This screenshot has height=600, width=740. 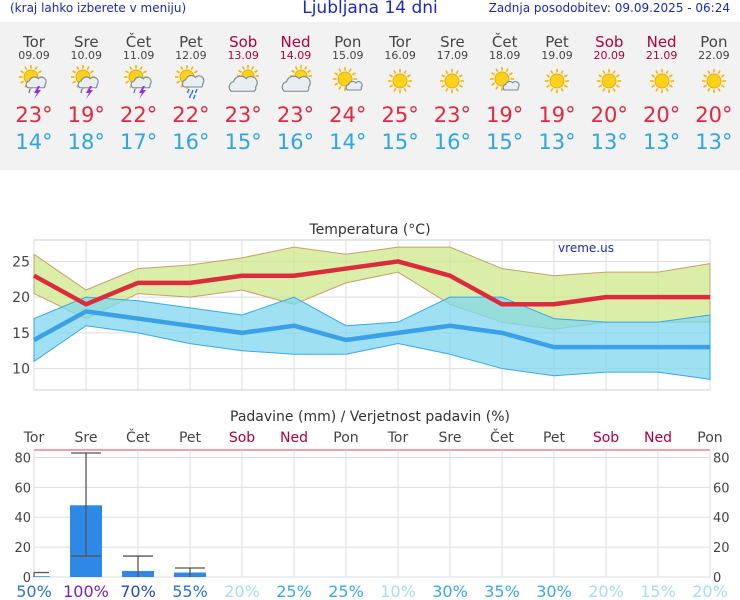 I want to click on day-column: Ned 21.09 20° 13°, so click(x=662, y=87).